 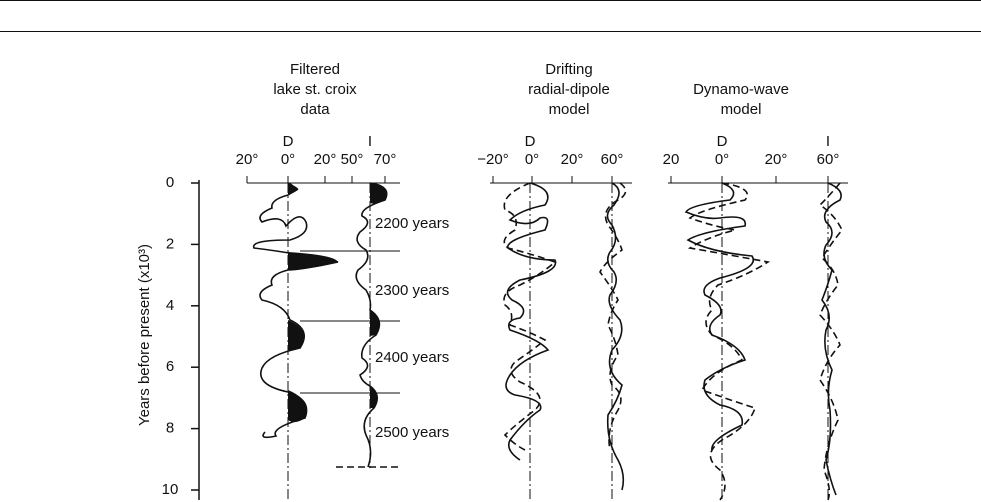 I want to click on panel-title: Filtered, so click(x=315, y=69).